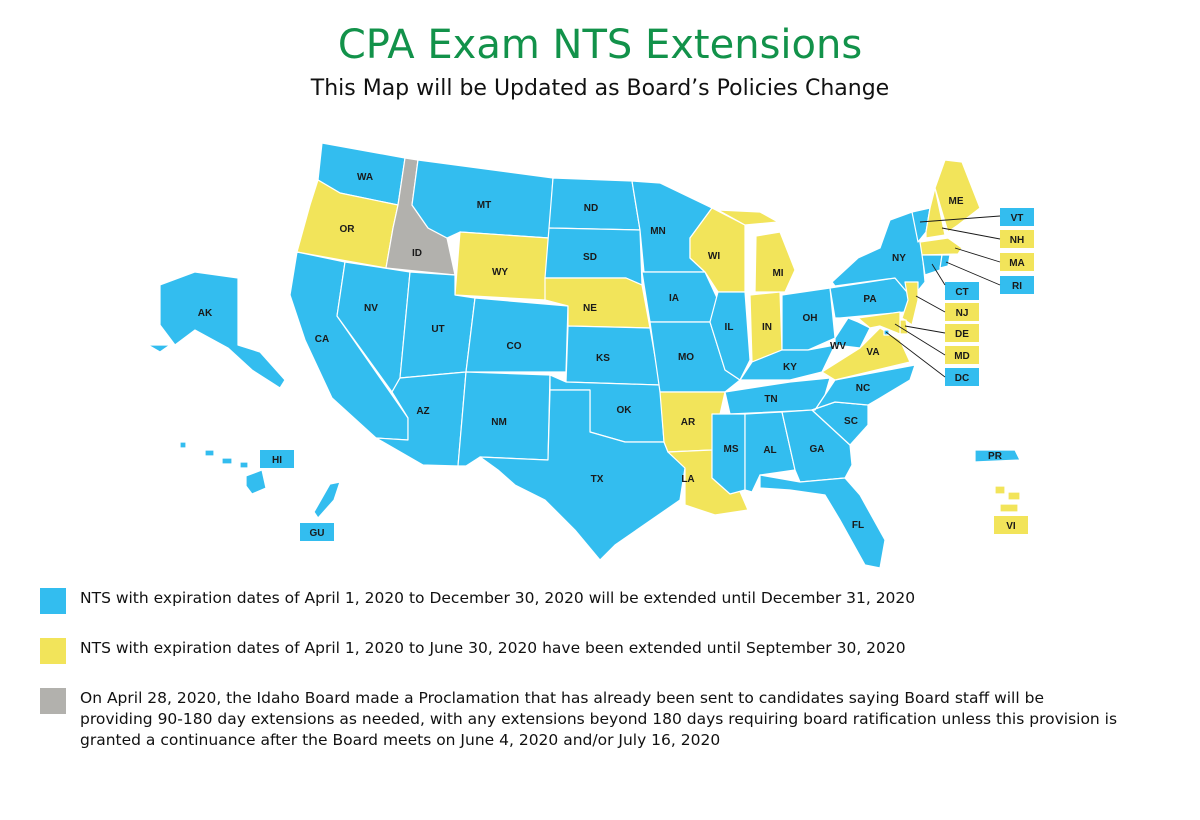 Image resolution: width=1200 pixels, height=820 pixels. What do you see at coordinates (499, 422) in the screenshot?
I see `state-label-nm: NM` at bounding box center [499, 422].